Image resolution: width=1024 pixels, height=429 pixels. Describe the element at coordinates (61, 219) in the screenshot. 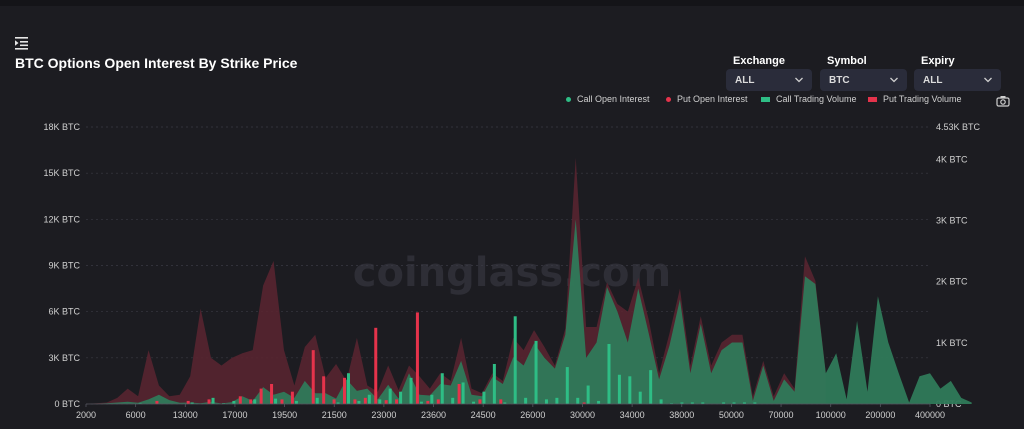

I see `y-left-tick-label: 12K BTC` at that location.